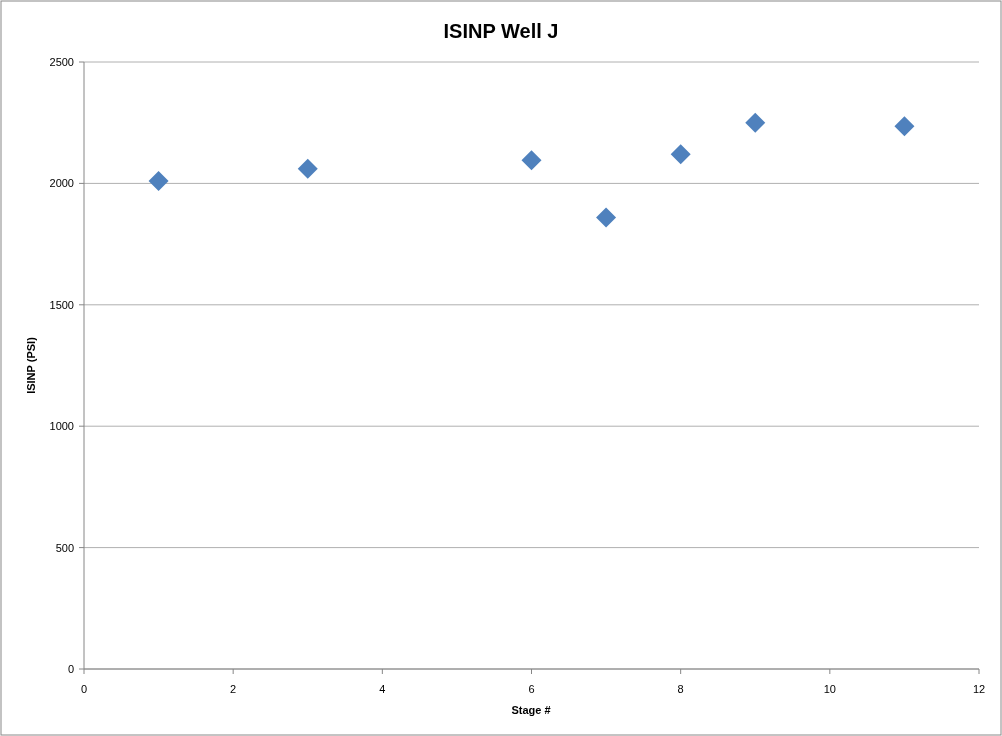 The height and width of the screenshot is (736, 1002). What do you see at coordinates (31, 365) in the screenshot?
I see `y-axis-title: ISINP (PSI)` at bounding box center [31, 365].